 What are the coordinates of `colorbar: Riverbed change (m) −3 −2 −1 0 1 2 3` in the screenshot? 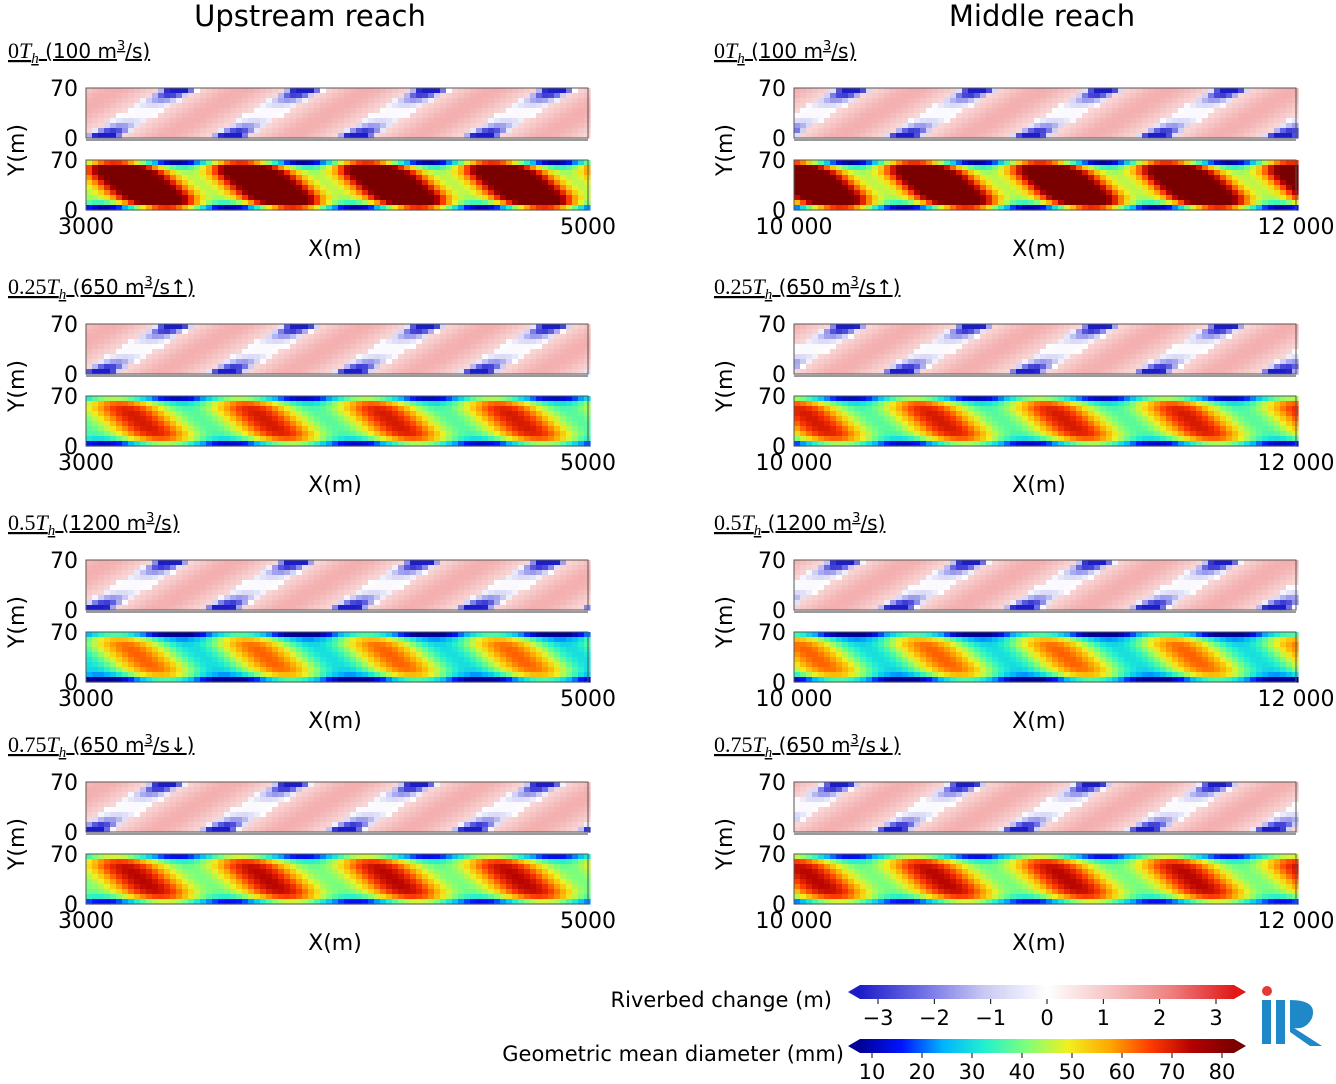 It's located at (928, 1007).